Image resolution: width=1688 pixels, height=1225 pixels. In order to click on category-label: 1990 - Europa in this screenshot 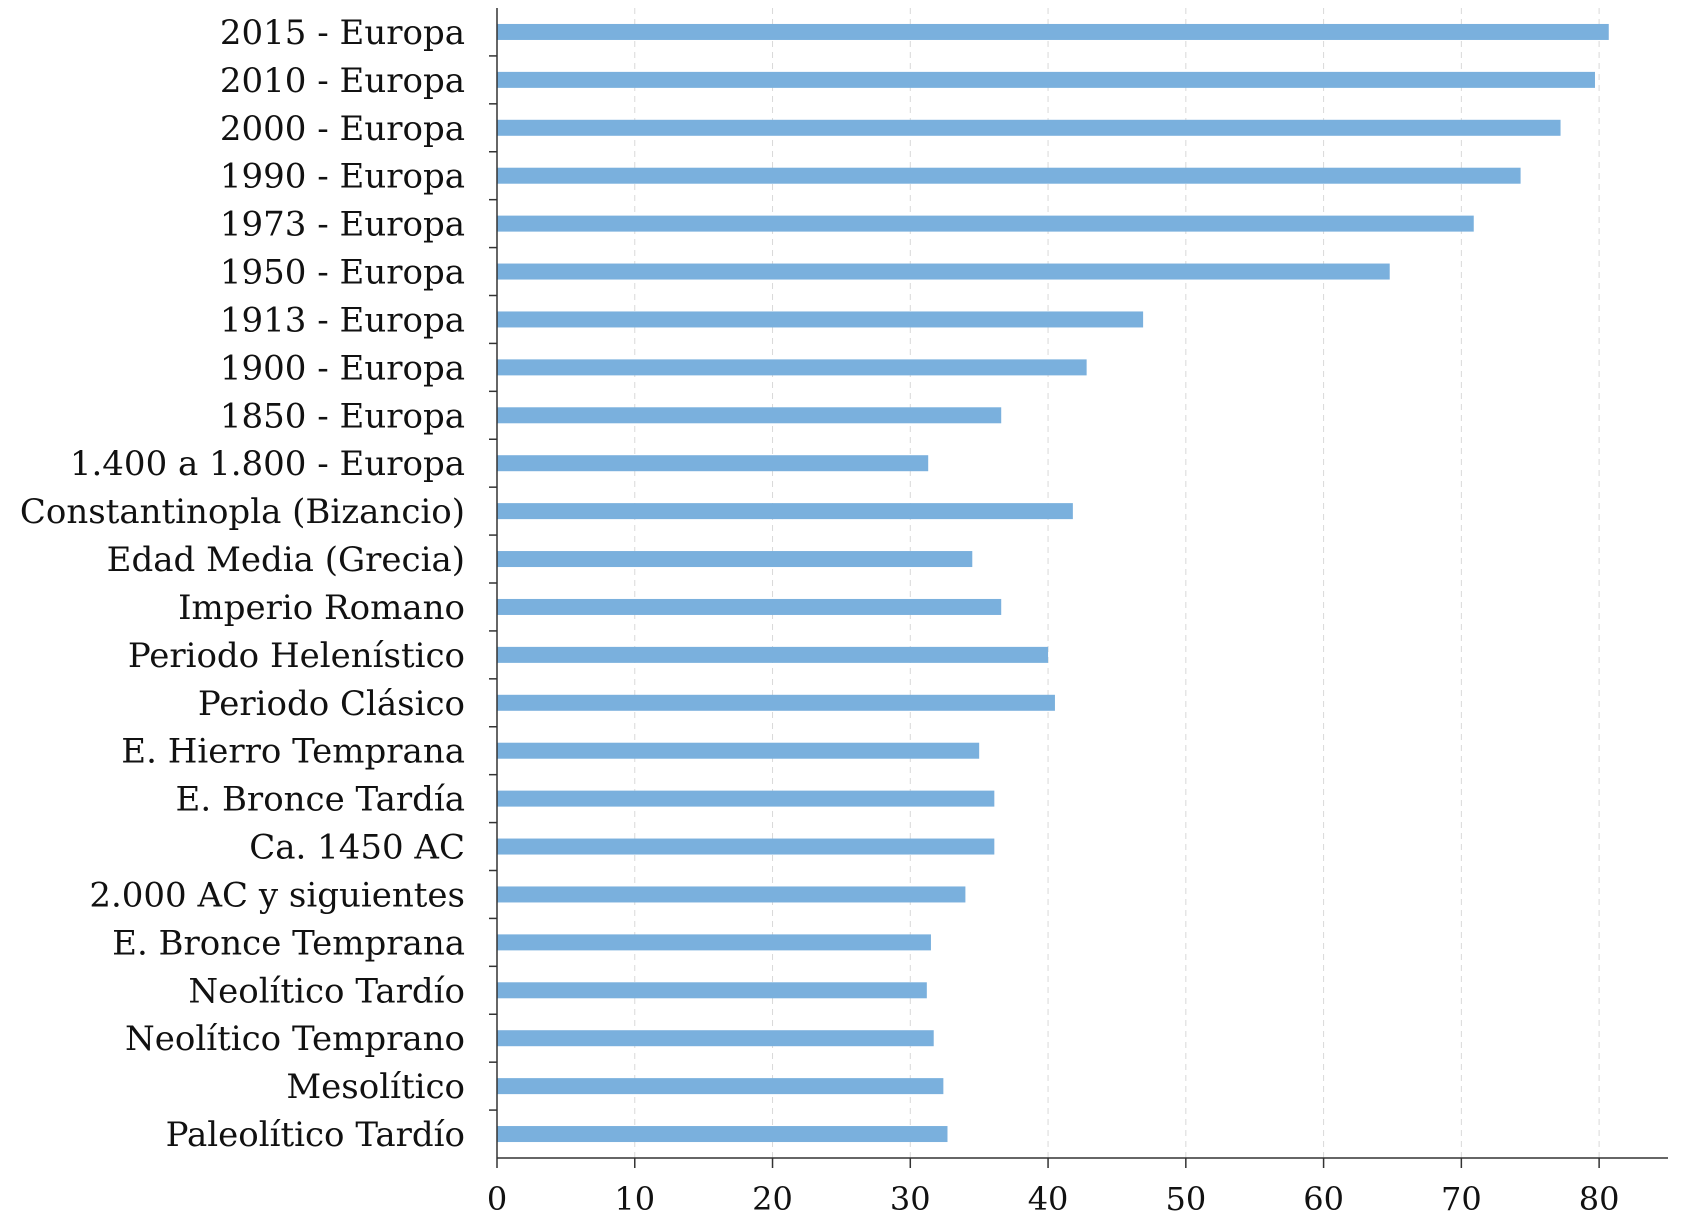, I will do `click(342, 177)`.